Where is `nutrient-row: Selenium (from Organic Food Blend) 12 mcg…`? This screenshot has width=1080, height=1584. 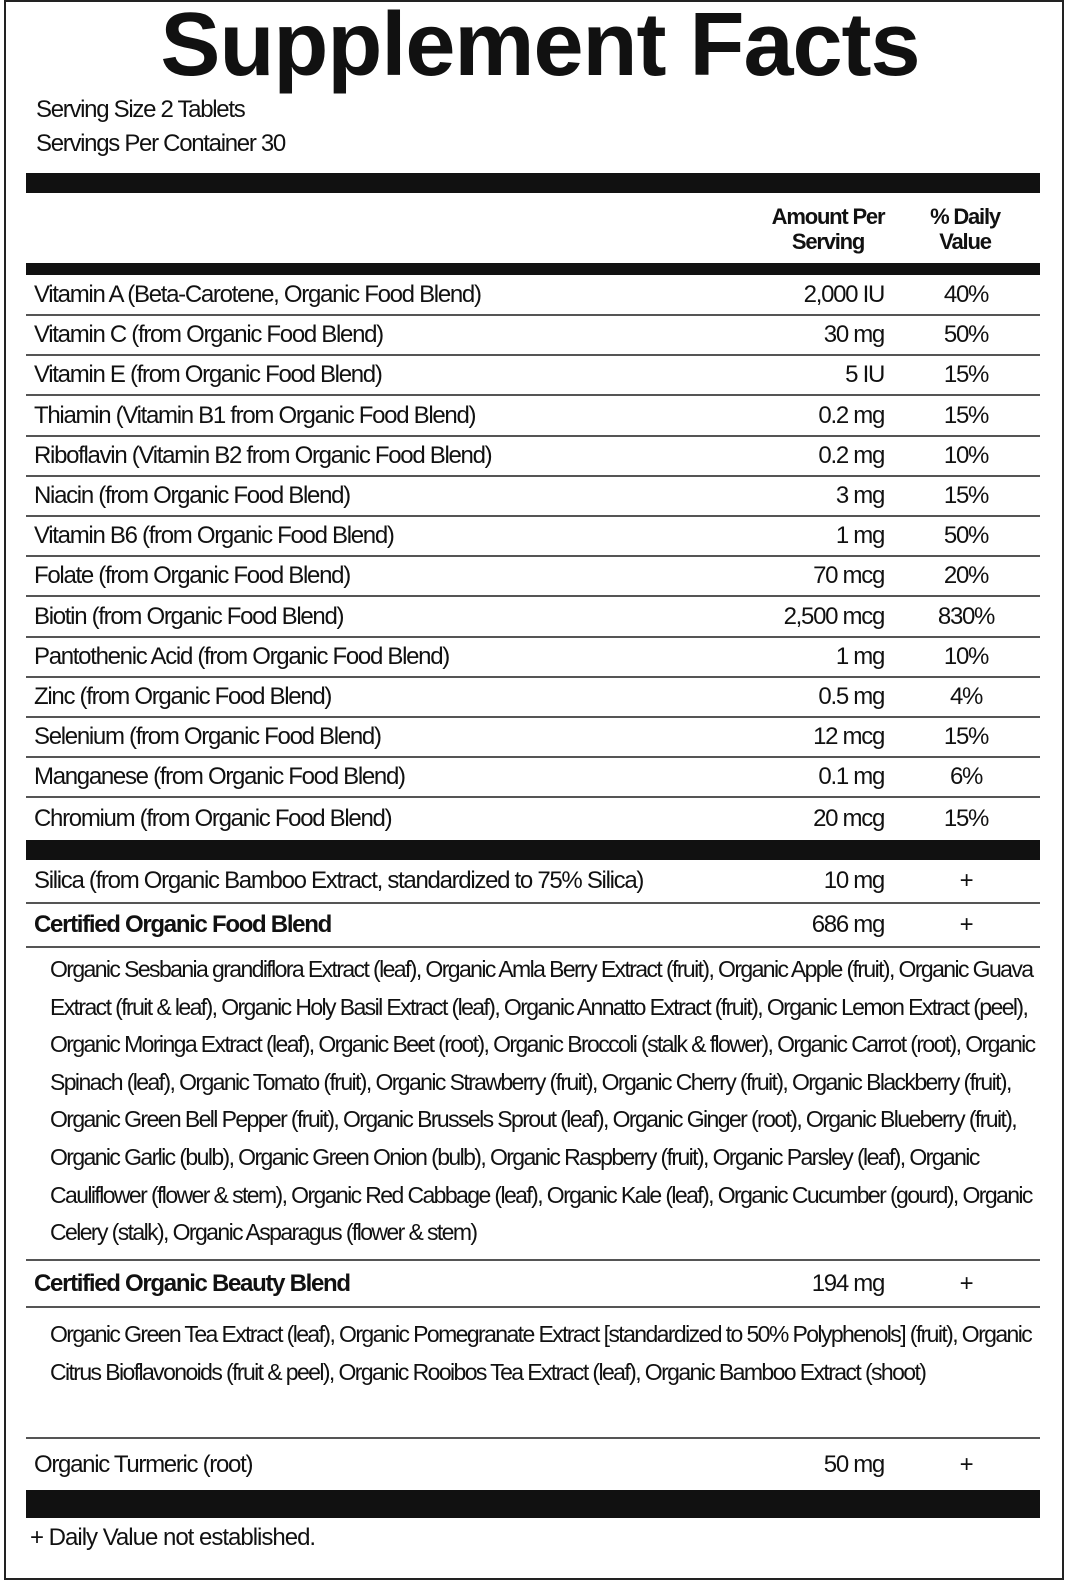
nutrient-row: Selenium (from Organic Food Blend) 12 mcg… is located at coordinates (533, 738).